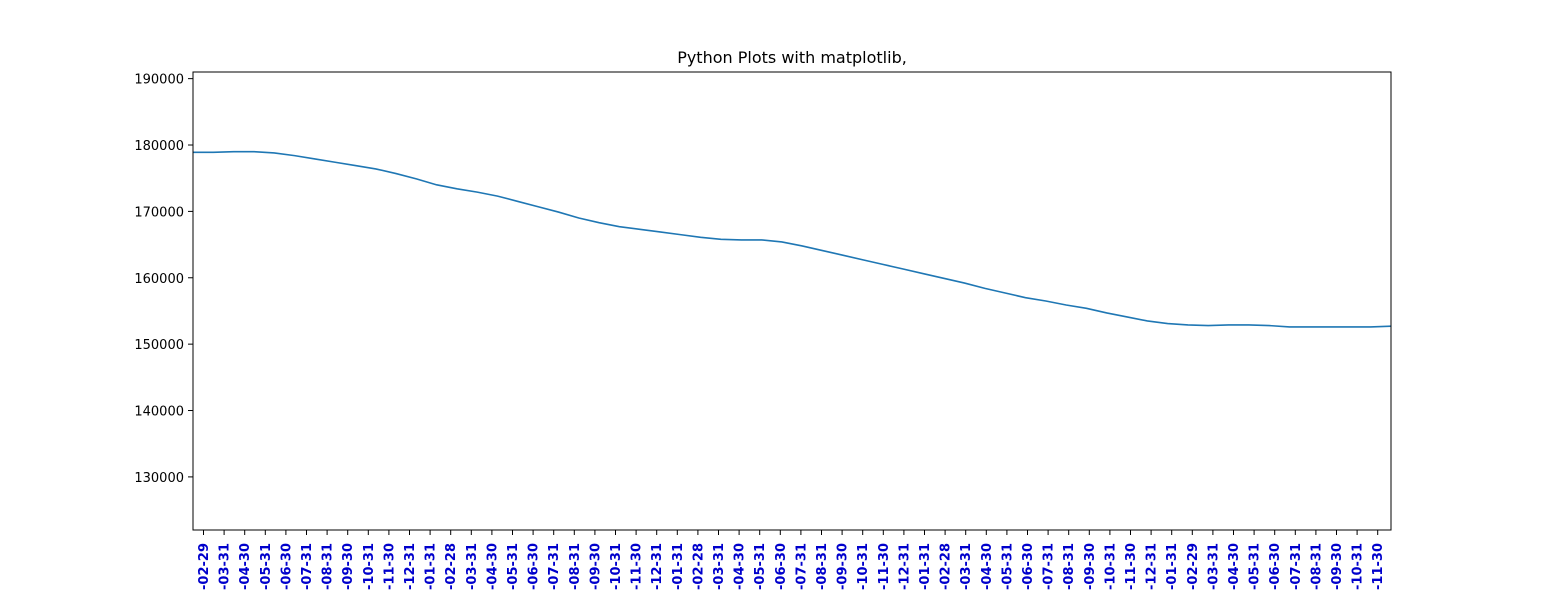  I want to click on y-tick-label: 150000, so click(159, 345).